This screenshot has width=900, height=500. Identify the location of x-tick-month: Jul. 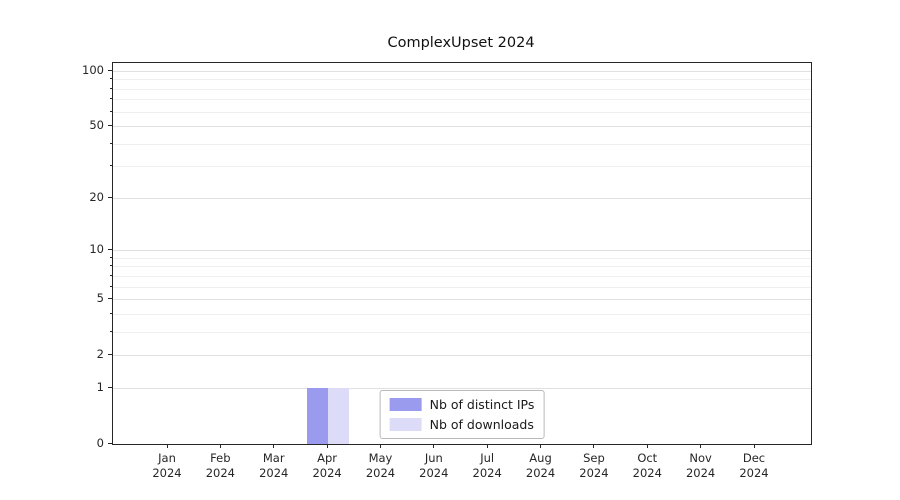
(487, 458).